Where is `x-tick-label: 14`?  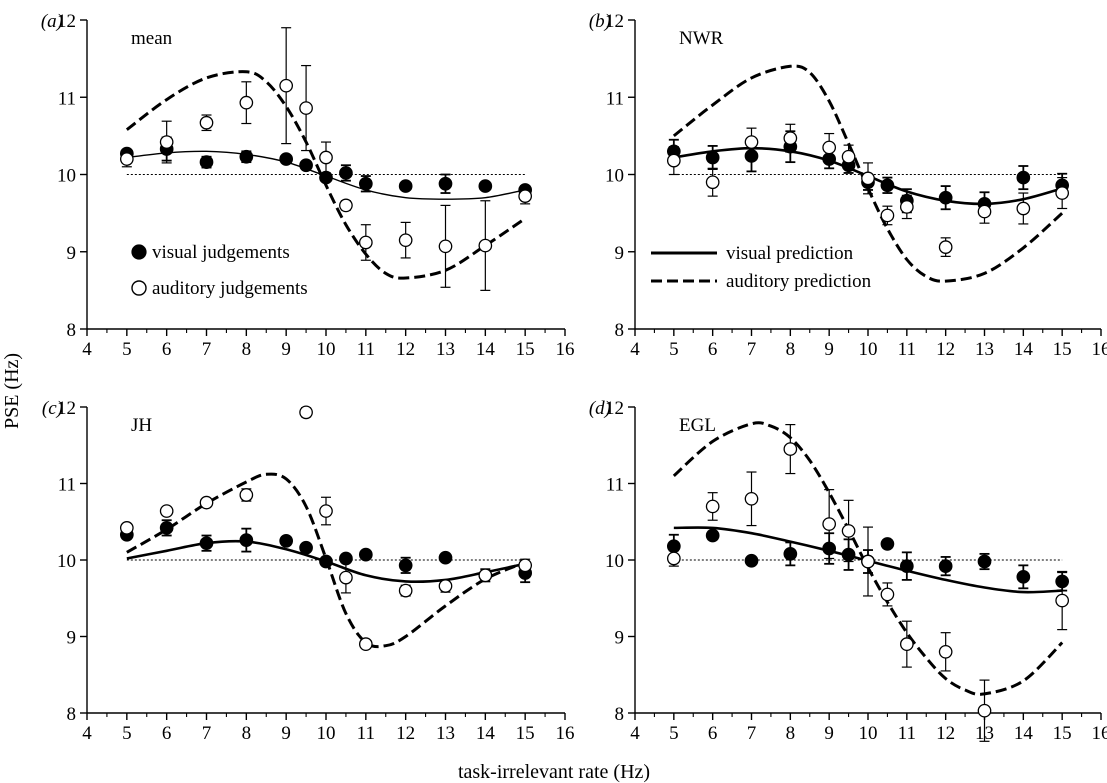 x-tick-label: 14 is located at coordinates (1024, 733).